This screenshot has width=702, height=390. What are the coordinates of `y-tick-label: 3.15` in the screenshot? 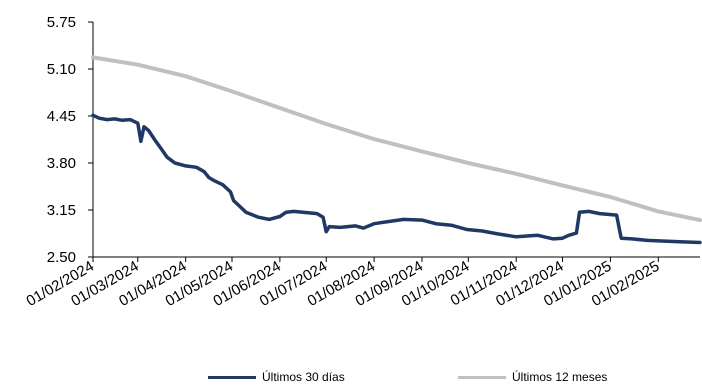 It's located at (61, 210).